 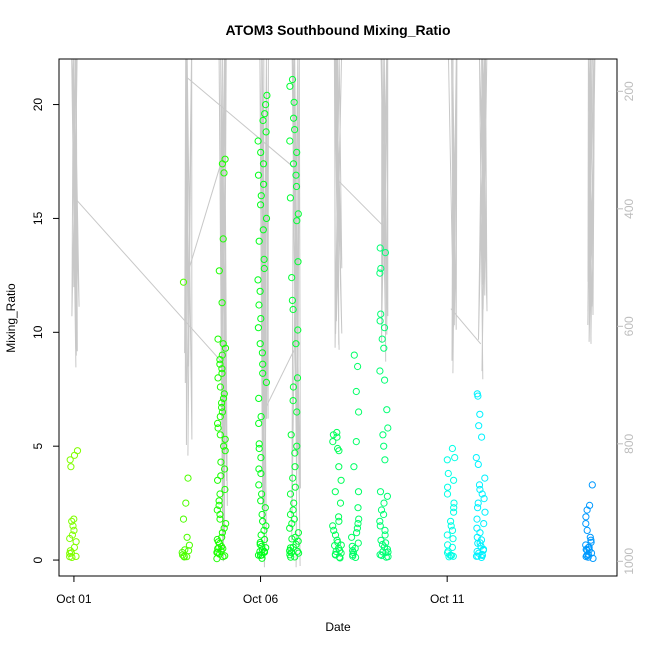 I want to click on chart-title: ATOM3 Southbound Mixing_Ratio, so click(x=337, y=30).